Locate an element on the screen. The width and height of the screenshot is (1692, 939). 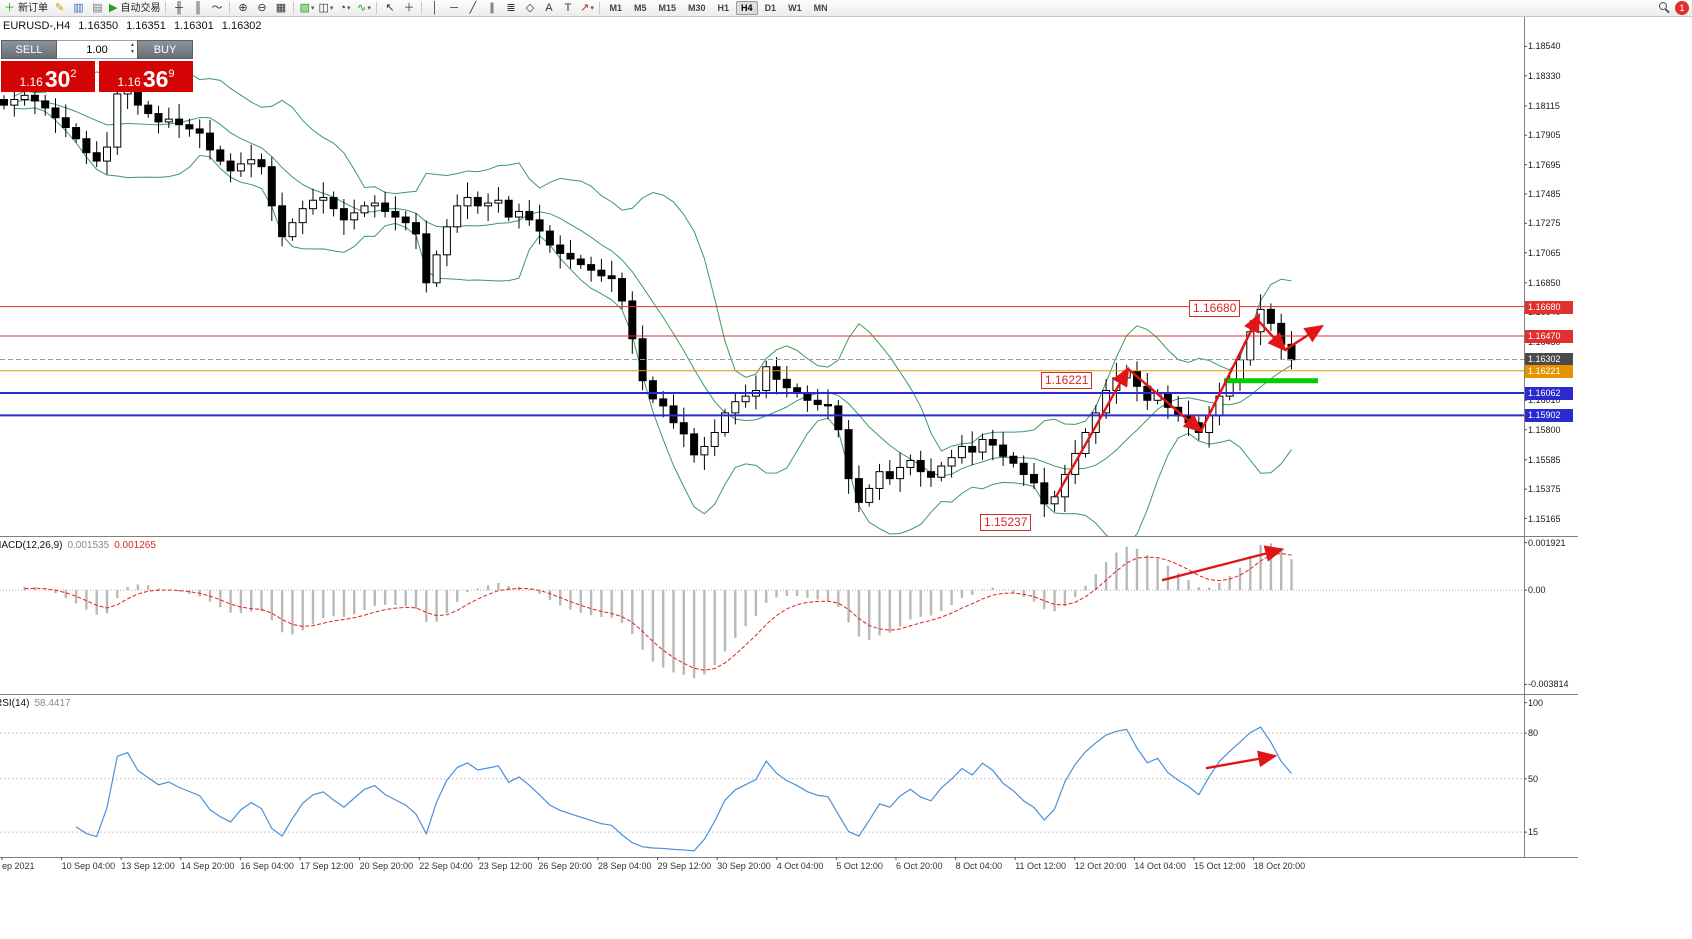
magnifier-icon is located at coordinates (1664, 8).